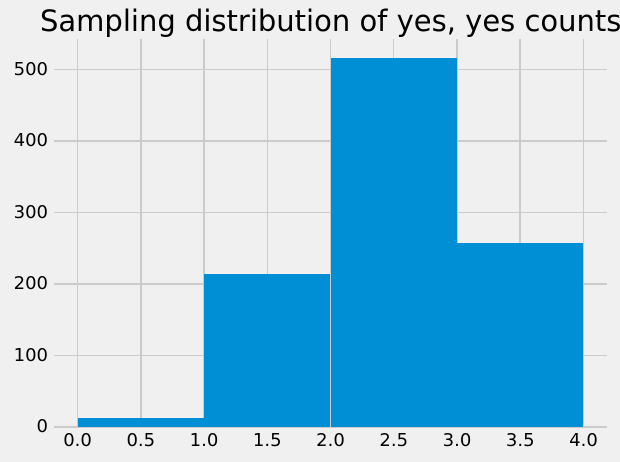 The height and width of the screenshot is (462, 620). Describe the element at coordinates (520, 440) in the screenshot. I see `x-tick-label: 3.5` at that location.